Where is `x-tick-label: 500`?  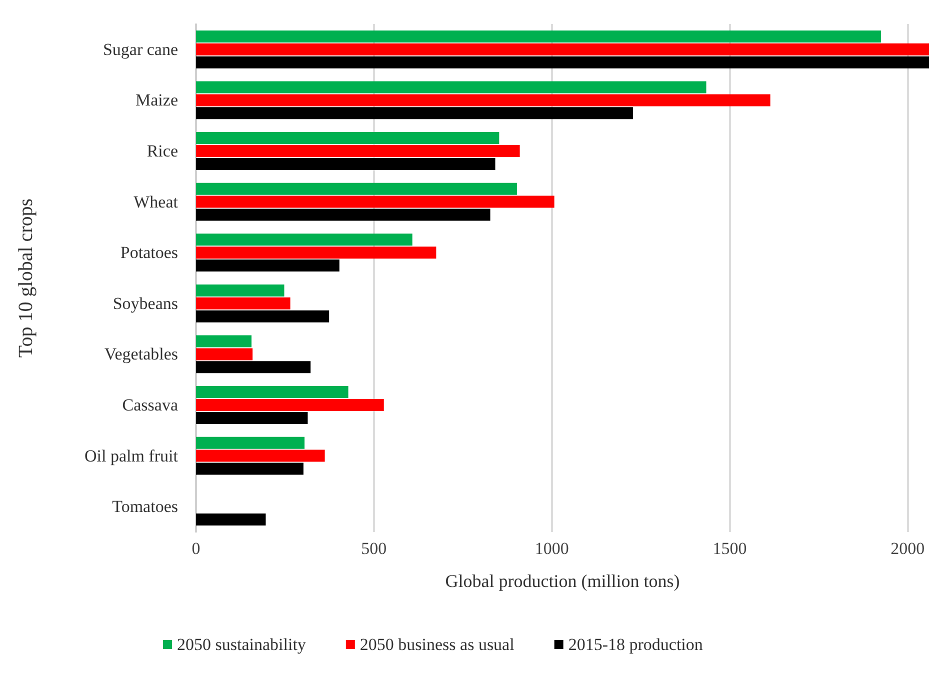 x-tick-label: 500 is located at coordinates (374, 548).